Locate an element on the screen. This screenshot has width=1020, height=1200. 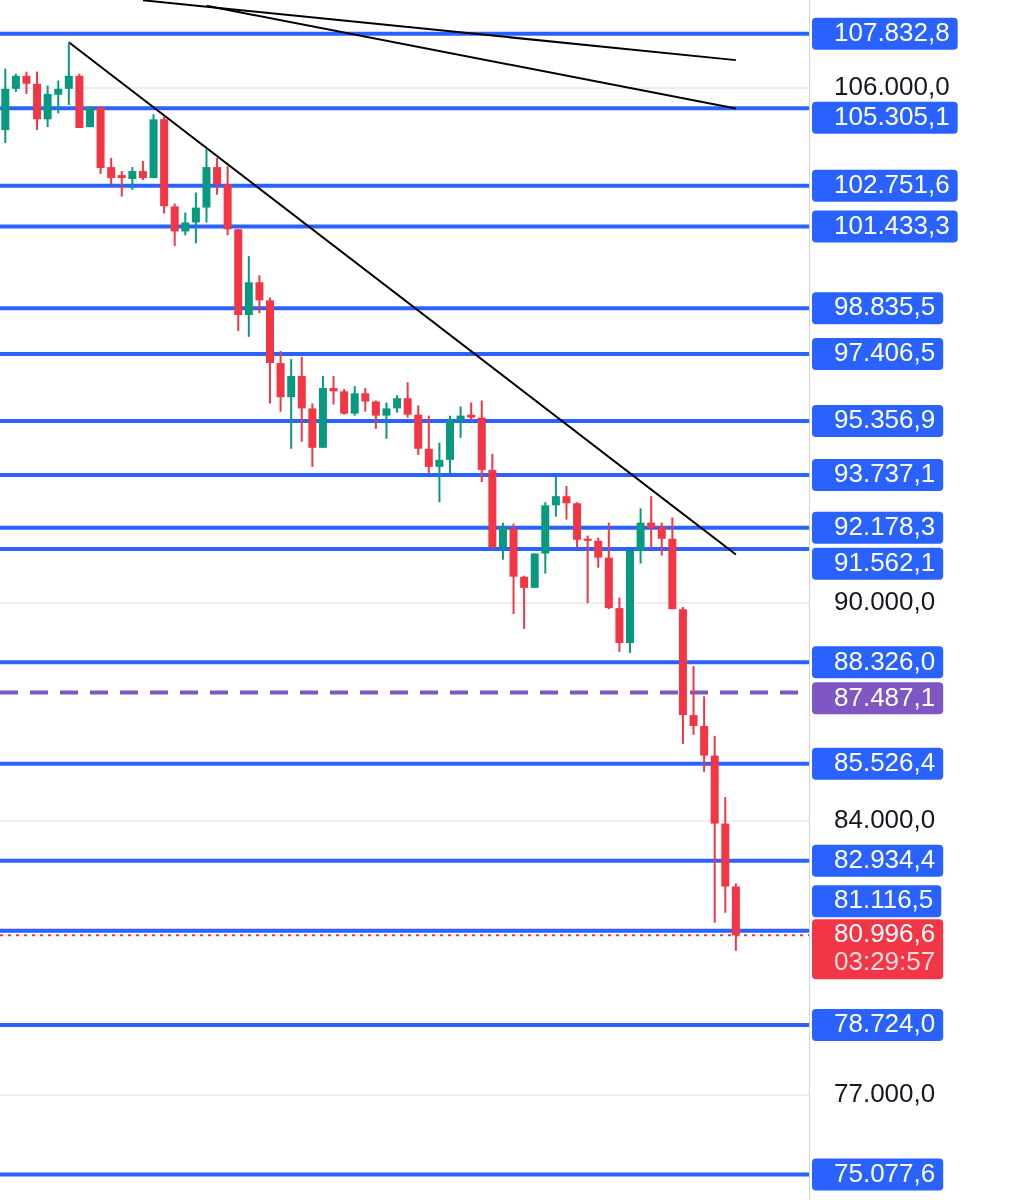
ref-line-label: 97.406,5 is located at coordinates (885, 352).